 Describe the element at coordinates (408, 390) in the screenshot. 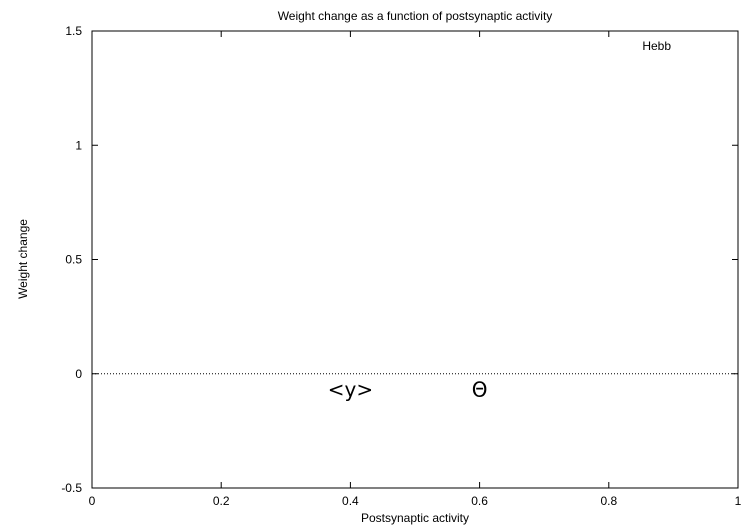

I see `annotations: <y> Θ` at that location.